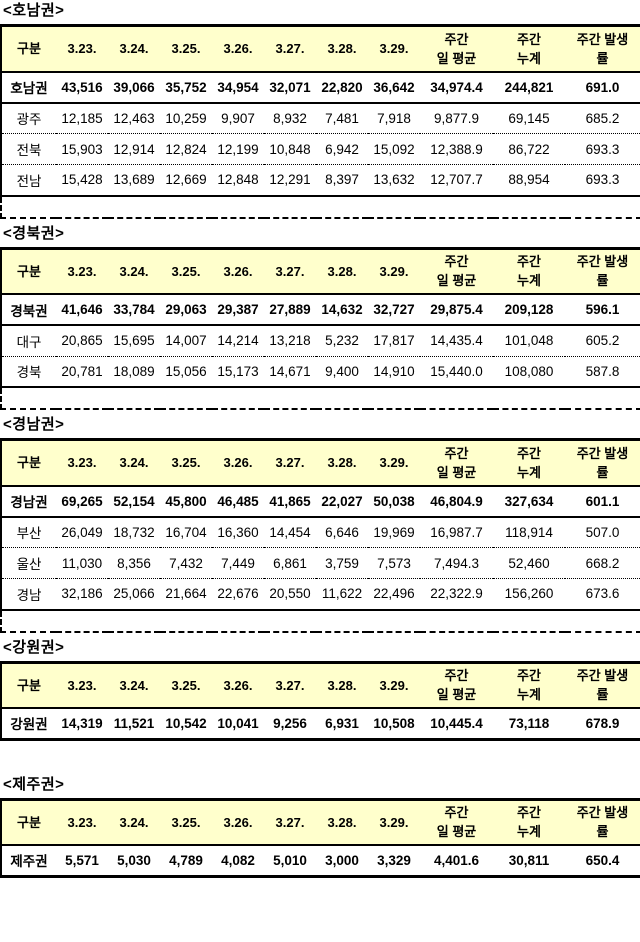 Image resolution: width=640 pixels, height=942 pixels. What do you see at coordinates (28, 341) in the screenshot?
I see `row-label: 대구` at bounding box center [28, 341].